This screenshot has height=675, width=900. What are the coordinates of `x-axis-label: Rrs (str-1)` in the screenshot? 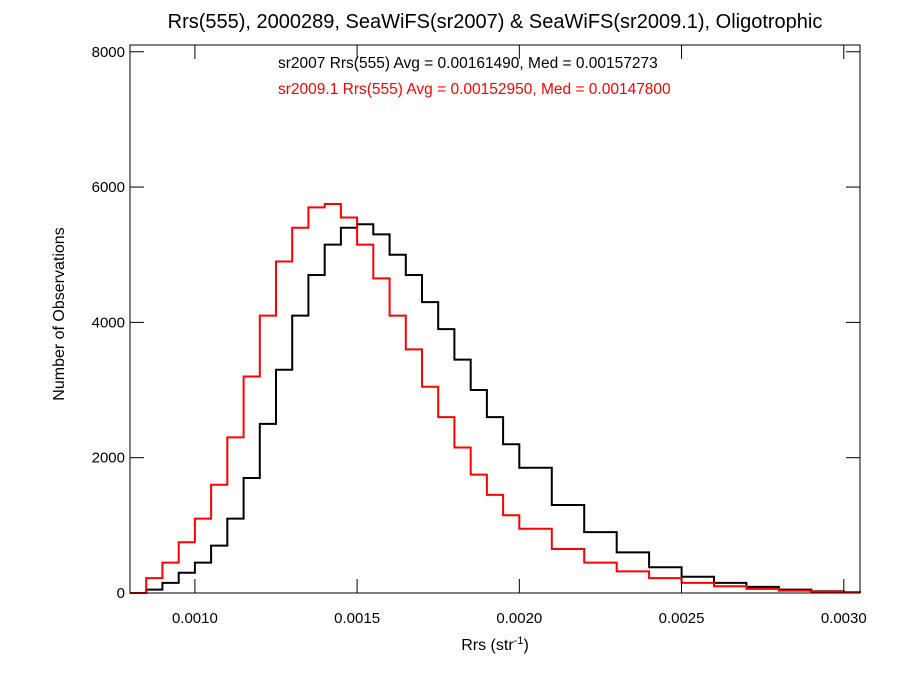 It's located at (495, 644).